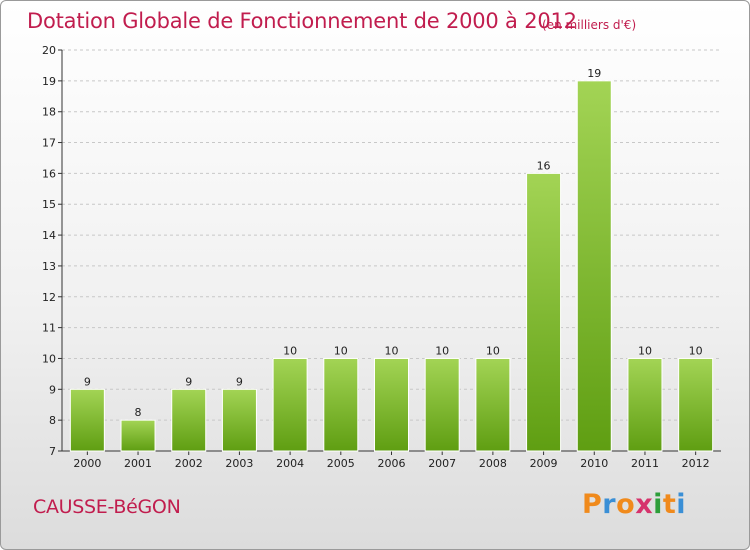 This screenshot has height=550, width=750. I want to click on bar-value-label: 19, so click(594, 73).